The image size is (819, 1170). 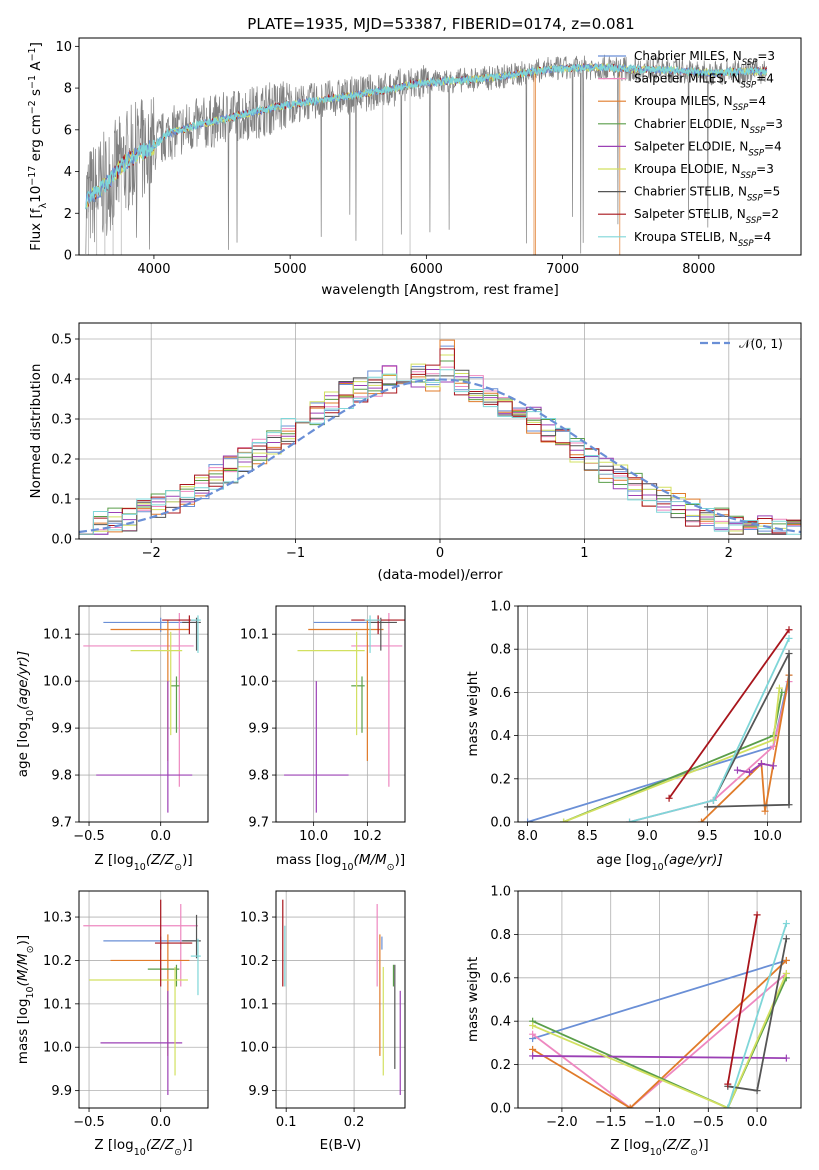 I want to click on weight-marker-salpeter_stelib, so click(x=789, y=630).